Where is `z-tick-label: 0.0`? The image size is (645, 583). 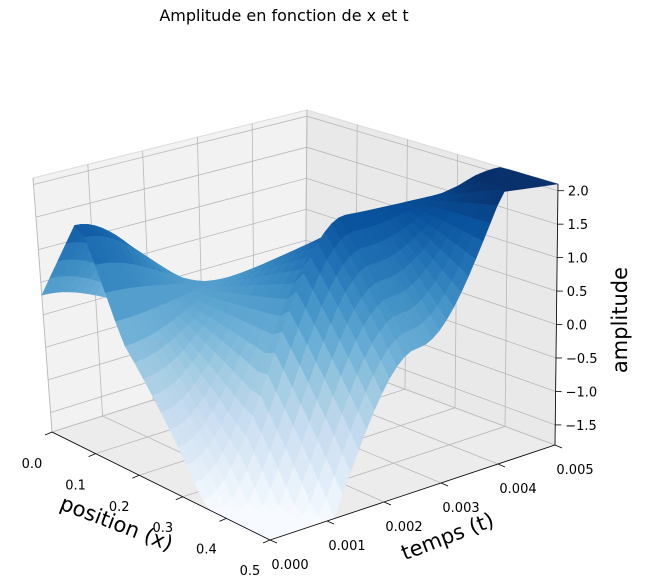 z-tick-label: 0.0 is located at coordinates (576, 326).